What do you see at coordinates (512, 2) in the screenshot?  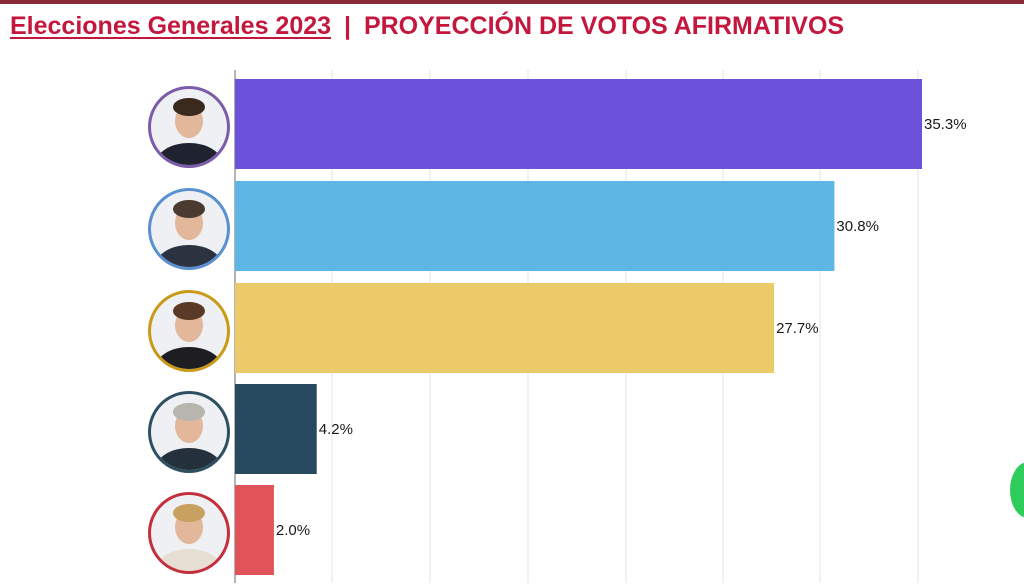 I see `top-rule` at bounding box center [512, 2].